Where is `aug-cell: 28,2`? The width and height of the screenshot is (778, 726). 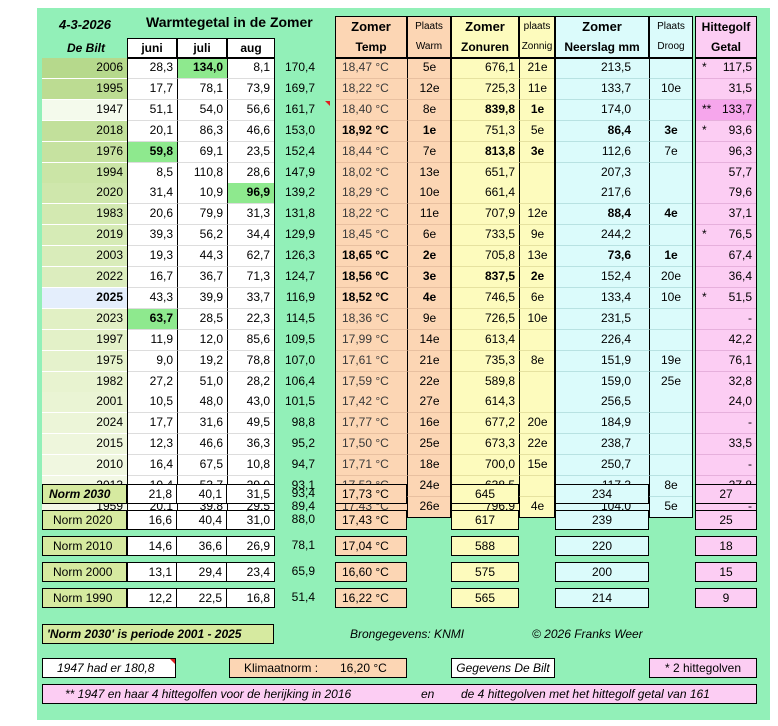
aug-cell: 28,2 is located at coordinates (251, 382).